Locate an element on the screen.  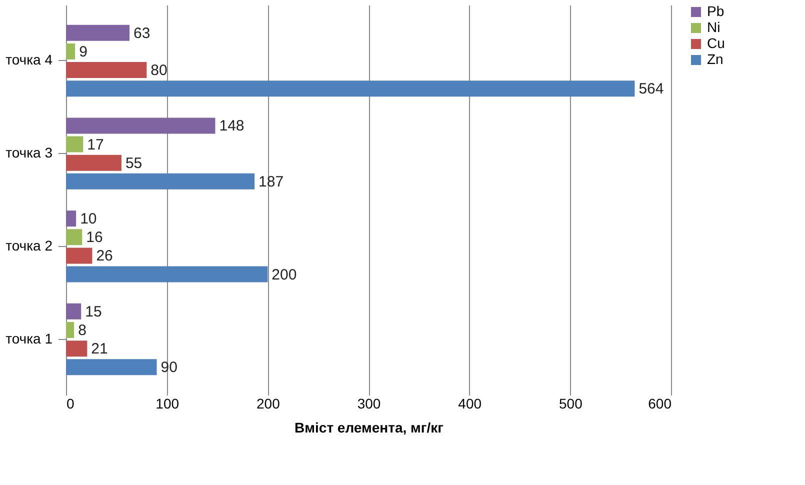
legend-label: Pb is located at coordinates (715, 11).